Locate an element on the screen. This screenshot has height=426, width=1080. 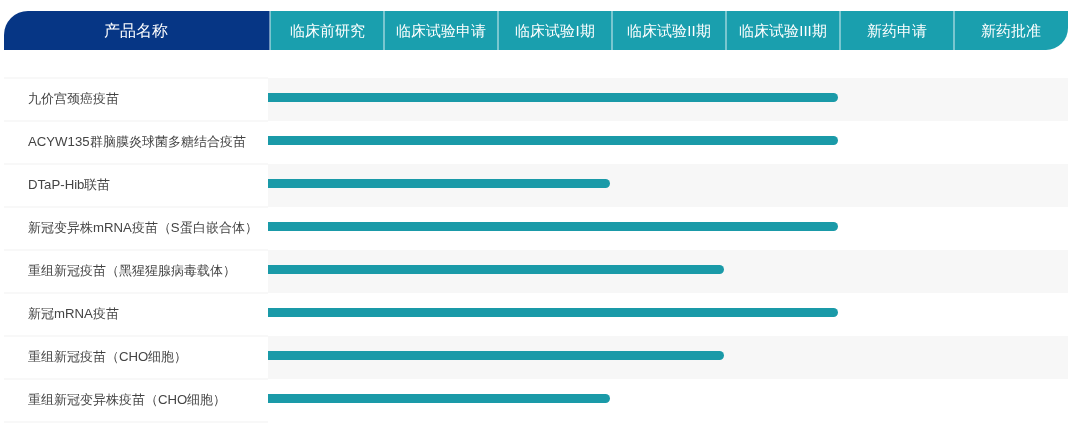
annotation: 新药批准 is located at coordinates (1011, 30).